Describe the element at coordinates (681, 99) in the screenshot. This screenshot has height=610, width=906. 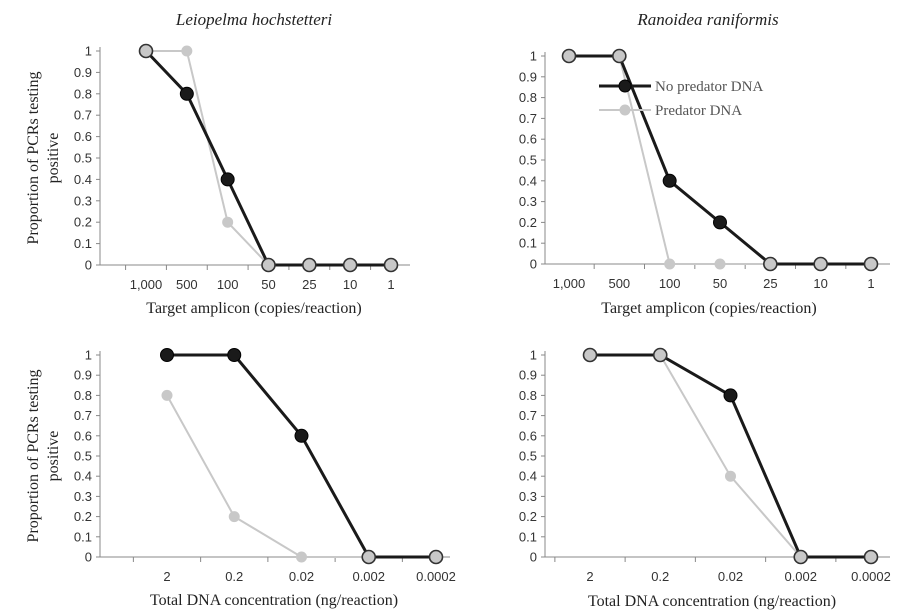
I see `legend: No predator DNA Predator DNA` at that location.